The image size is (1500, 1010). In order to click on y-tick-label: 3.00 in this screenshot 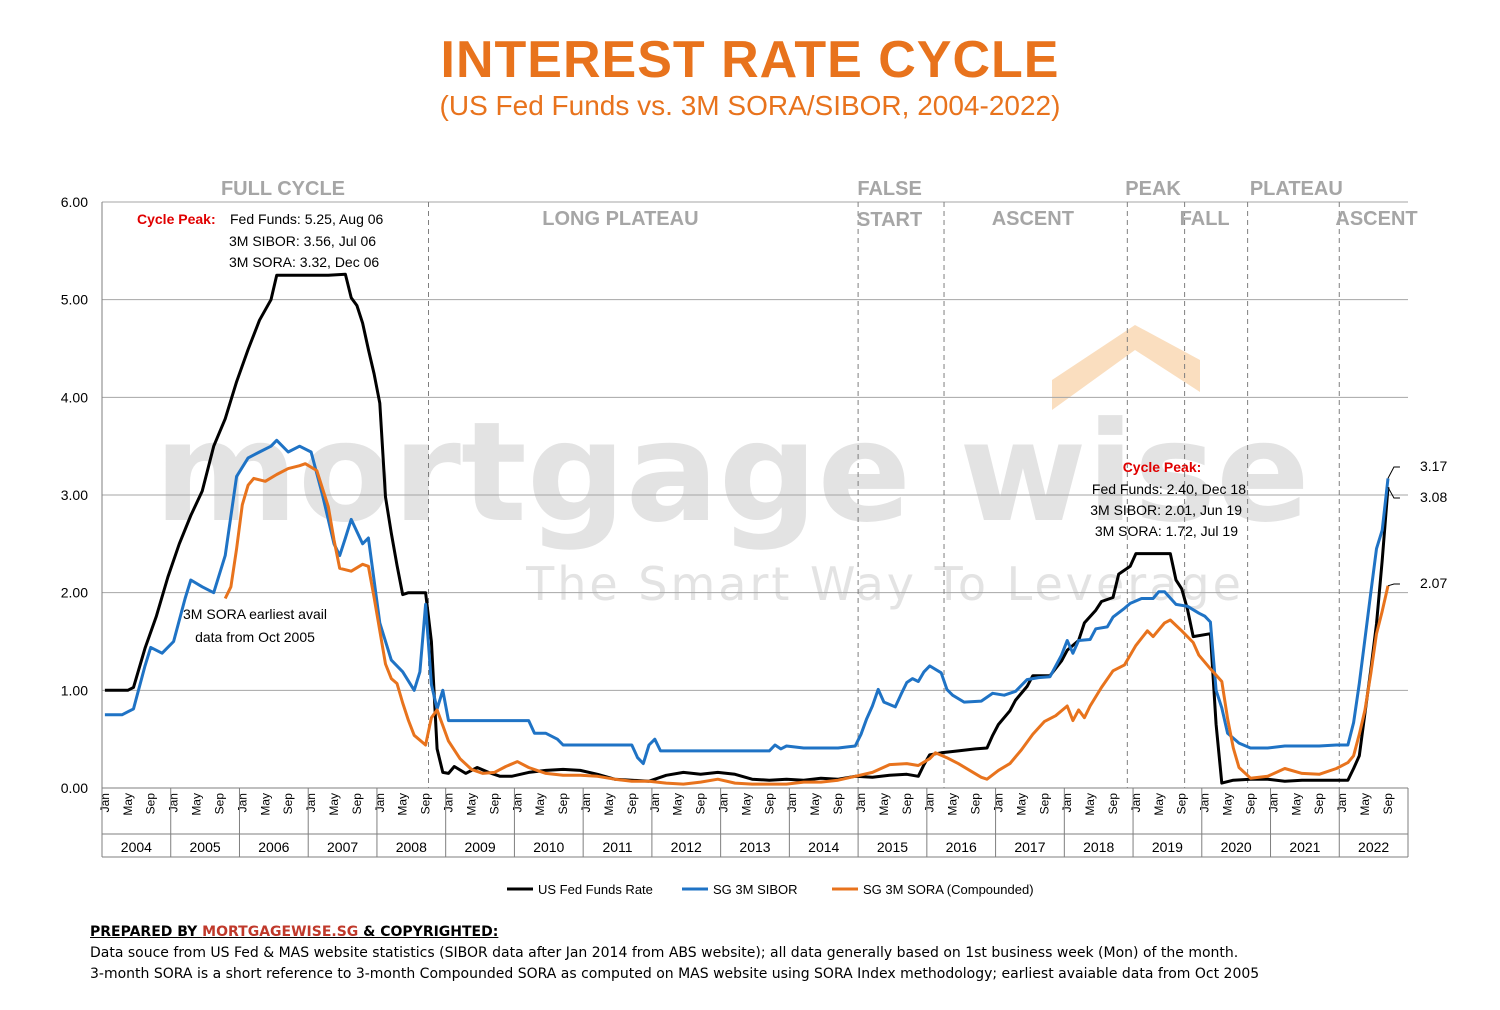, I will do `click(74, 495)`.